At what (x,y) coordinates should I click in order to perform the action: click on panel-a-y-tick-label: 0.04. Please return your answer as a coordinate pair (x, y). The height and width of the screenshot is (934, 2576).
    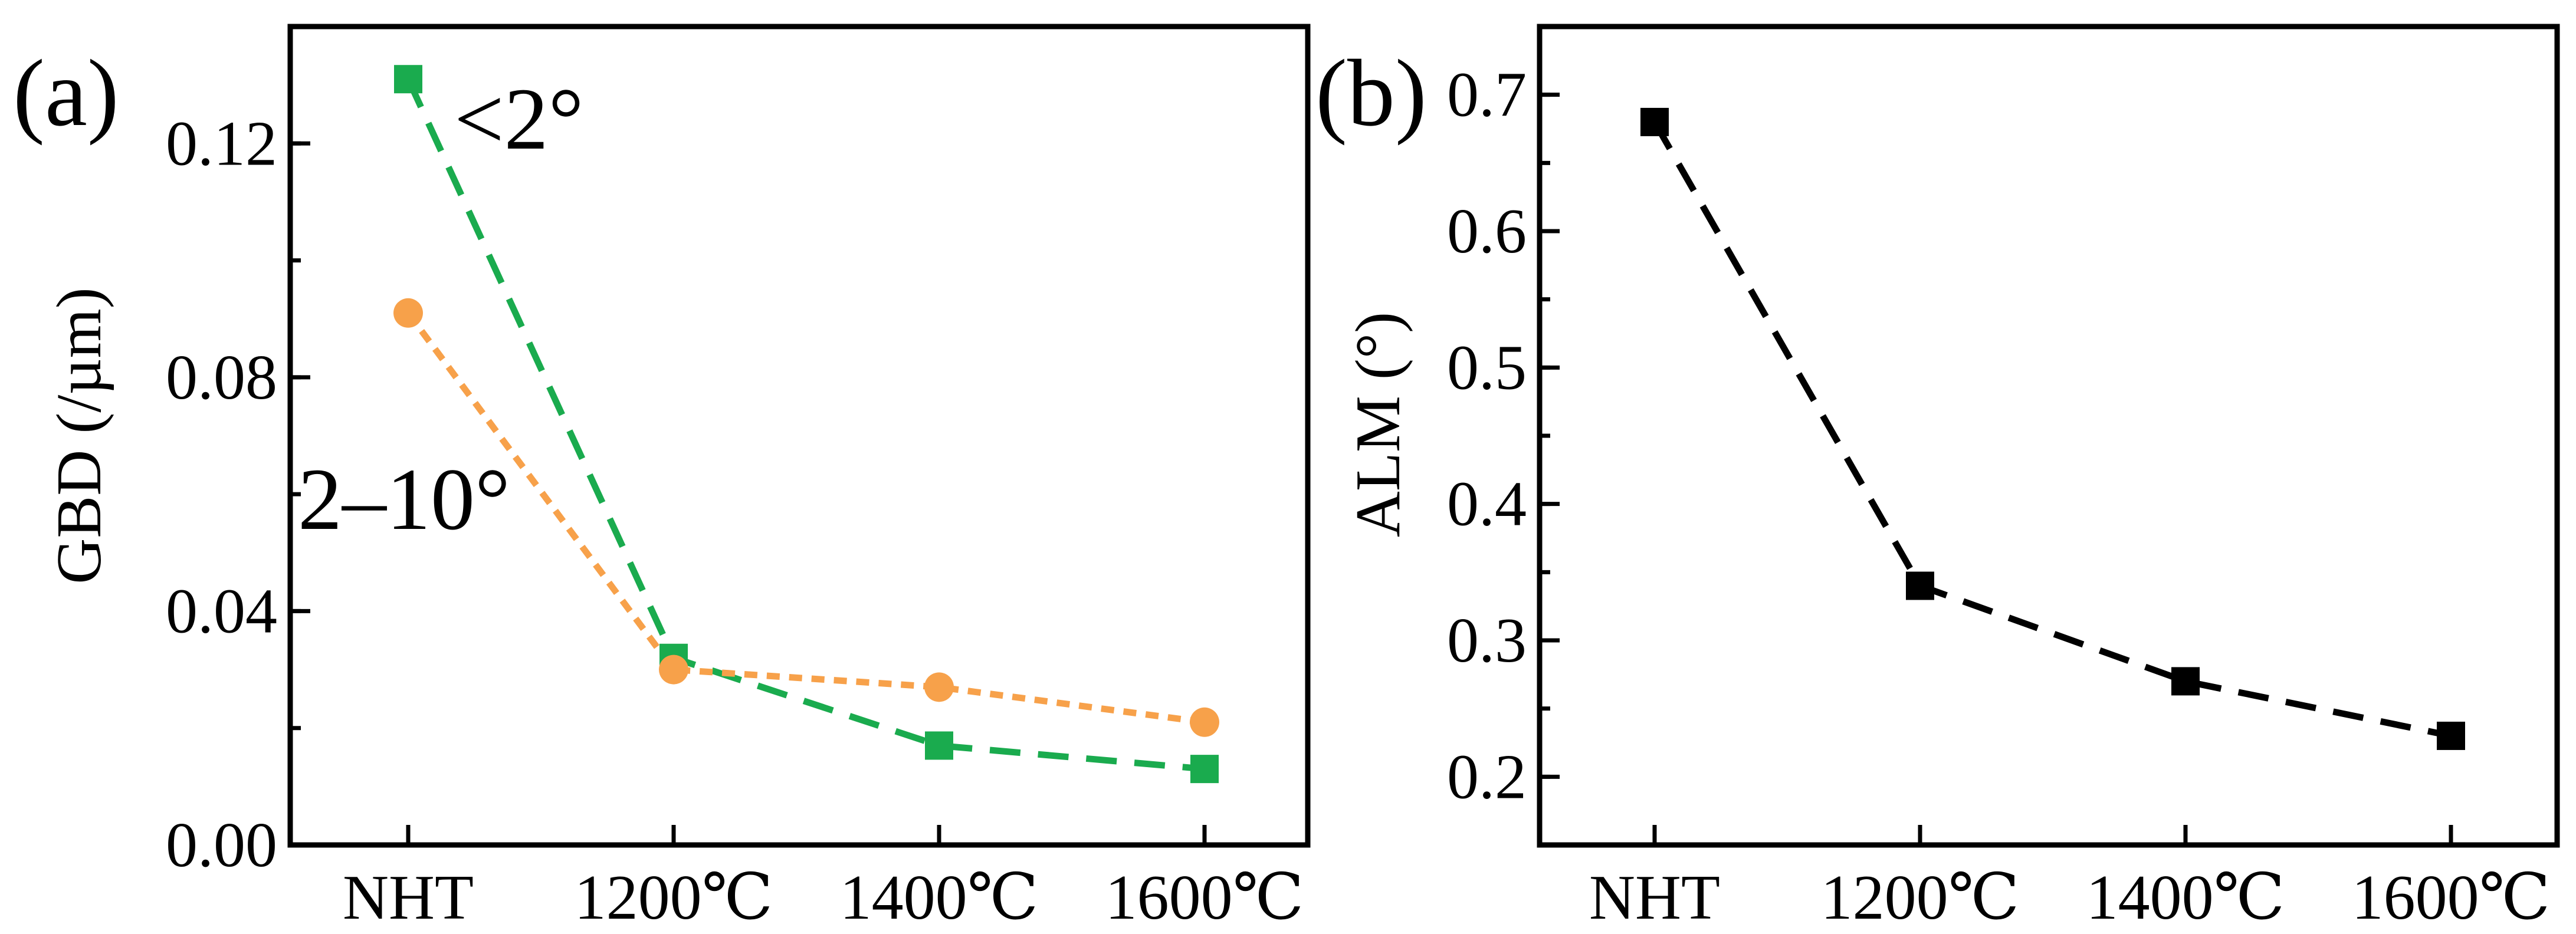
    Looking at the image, I should click on (221, 611).